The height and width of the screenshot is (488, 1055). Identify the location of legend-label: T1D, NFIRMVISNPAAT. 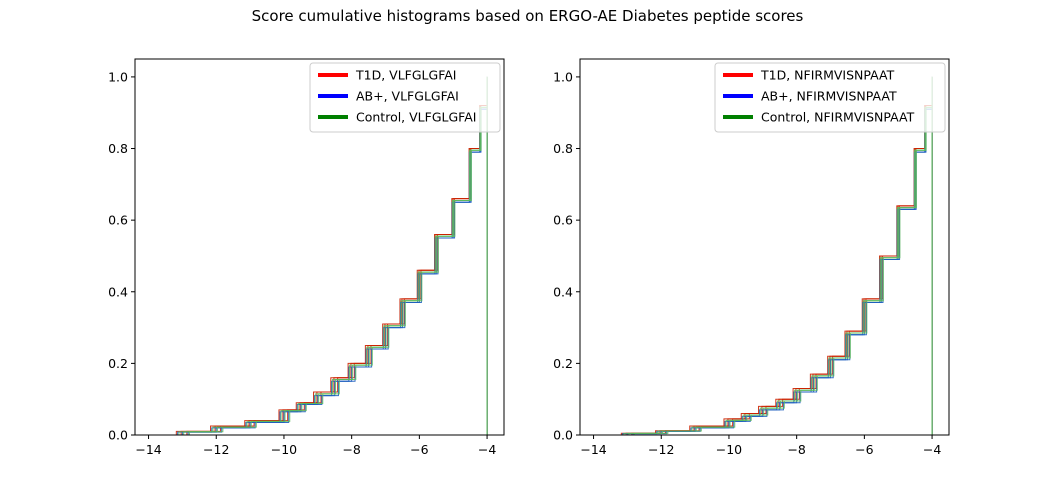
(827, 75).